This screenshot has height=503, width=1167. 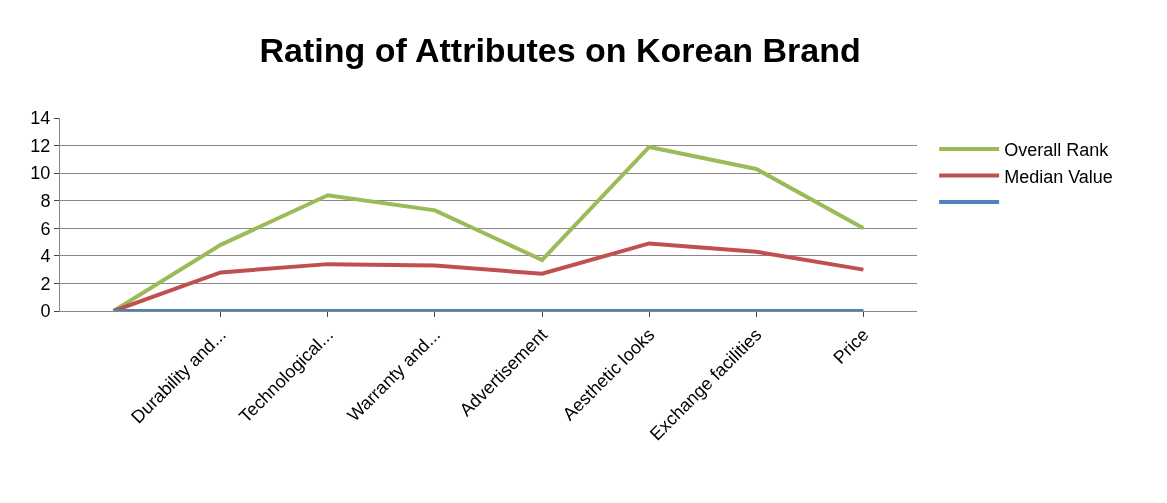 What do you see at coordinates (45, 256) in the screenshot?
I see `y-tick-label: 4` at bounding box center [45, 256].